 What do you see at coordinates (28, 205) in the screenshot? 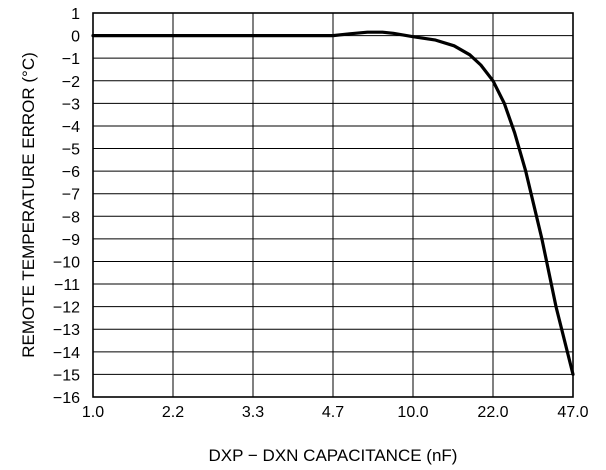
I see `y-axis-title: REMOTE TEMPERATURE ERROR (°C)` at bounding box center [28, 205].